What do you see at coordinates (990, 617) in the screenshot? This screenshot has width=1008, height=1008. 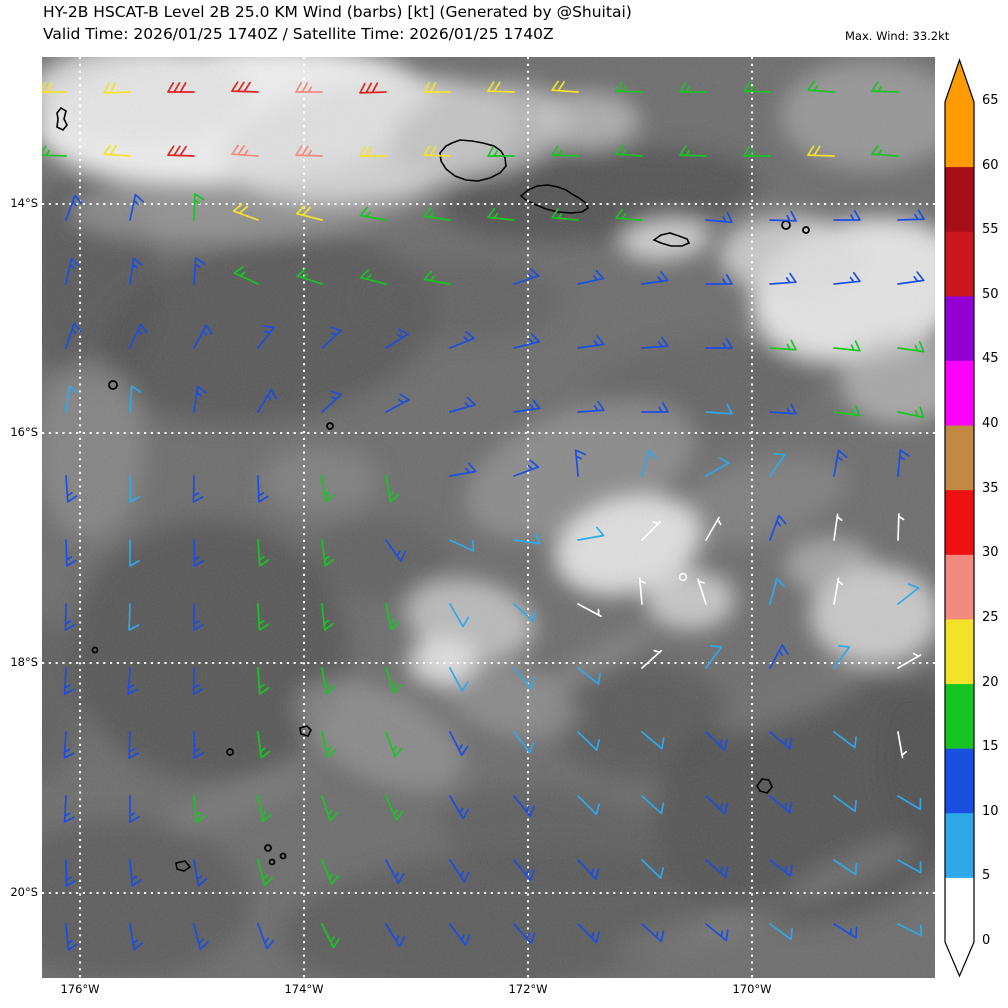 I see `colorbar-label-25: 25` at bounding box center [990, 617].